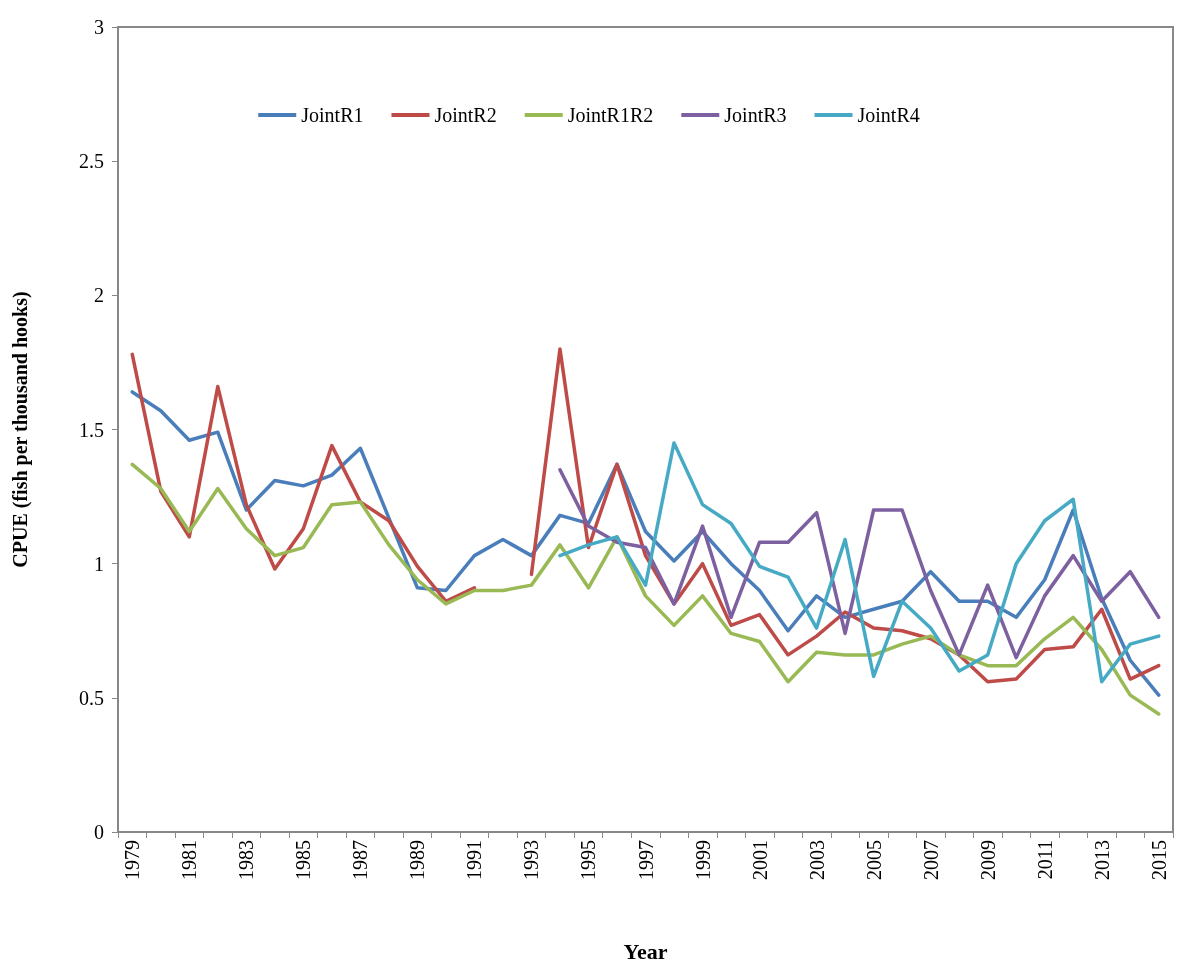 The width and height of the screenshot is (1178, 967). I want to click on y-tick-label: 1.5, so click(91, 429).